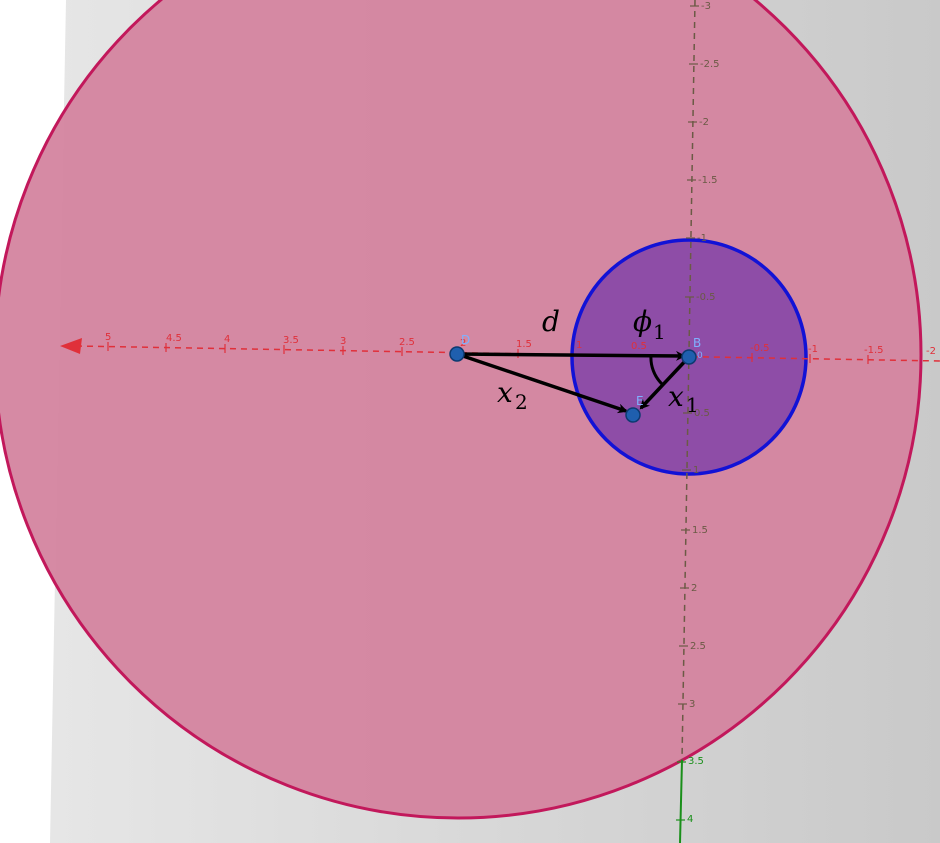 Image resolution: width=940 pixels, height=843 pixels. Describe the element at coordinates (706, 6) in the screenshot. I see `y-tick-label: -3` at that location.